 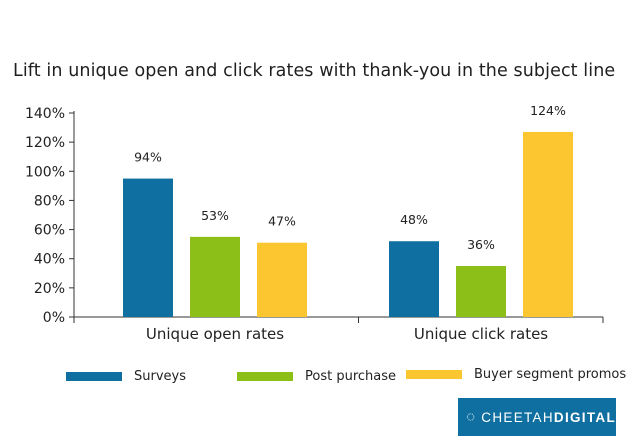 What do you see at coordinates (45, 143) in the screenshot?
I see `y-tick-label: 120%` at bounding box center [45, 143].